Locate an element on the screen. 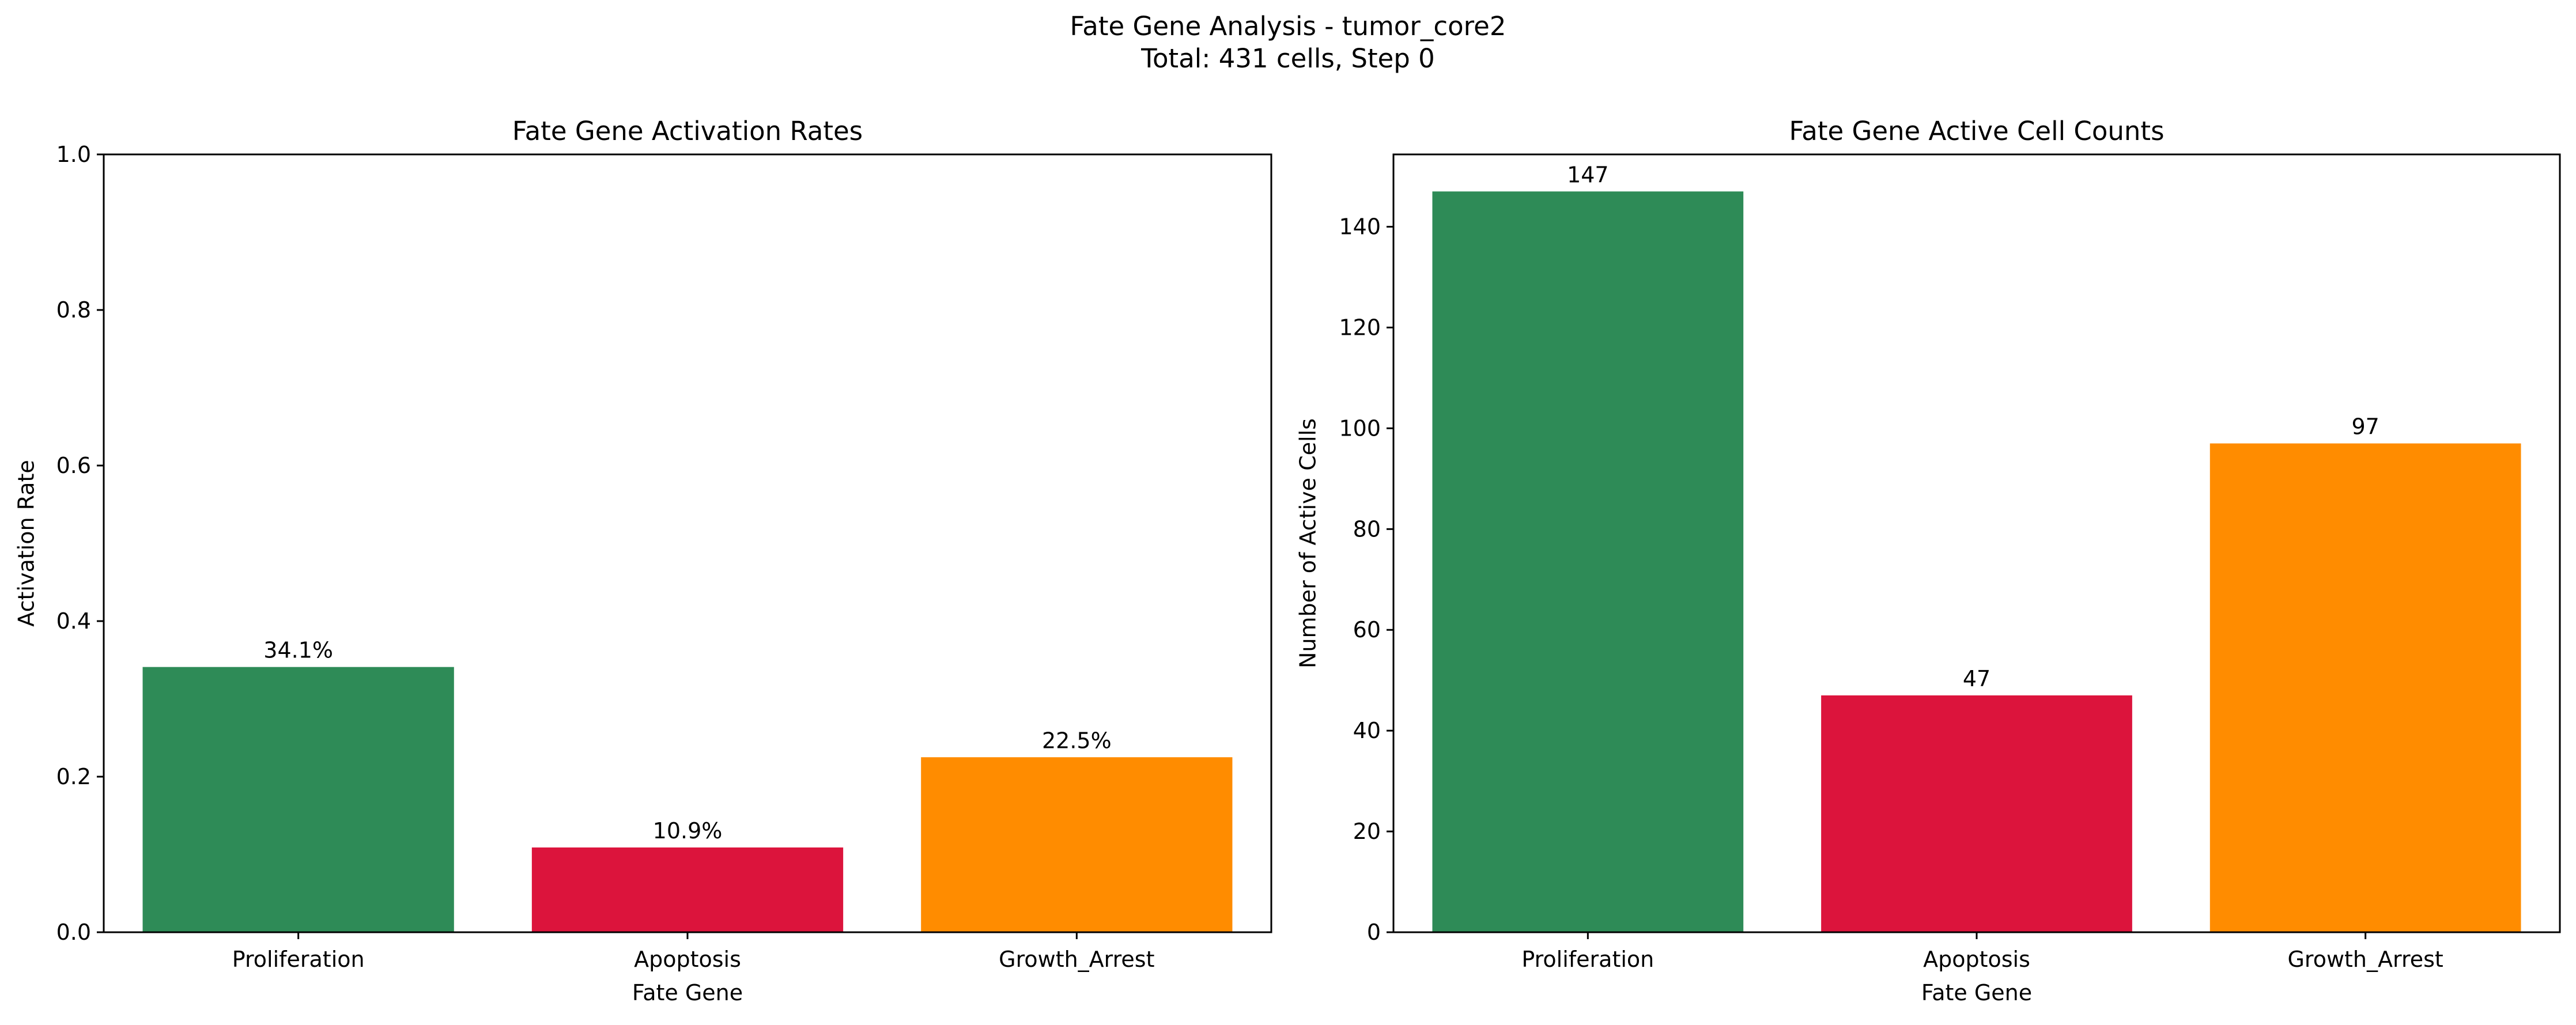 The width and height of the screenshot is (2576, 1025). bar-labels-group: 34.1% 10.9% 22.5% is located at coordinates (687, 741).